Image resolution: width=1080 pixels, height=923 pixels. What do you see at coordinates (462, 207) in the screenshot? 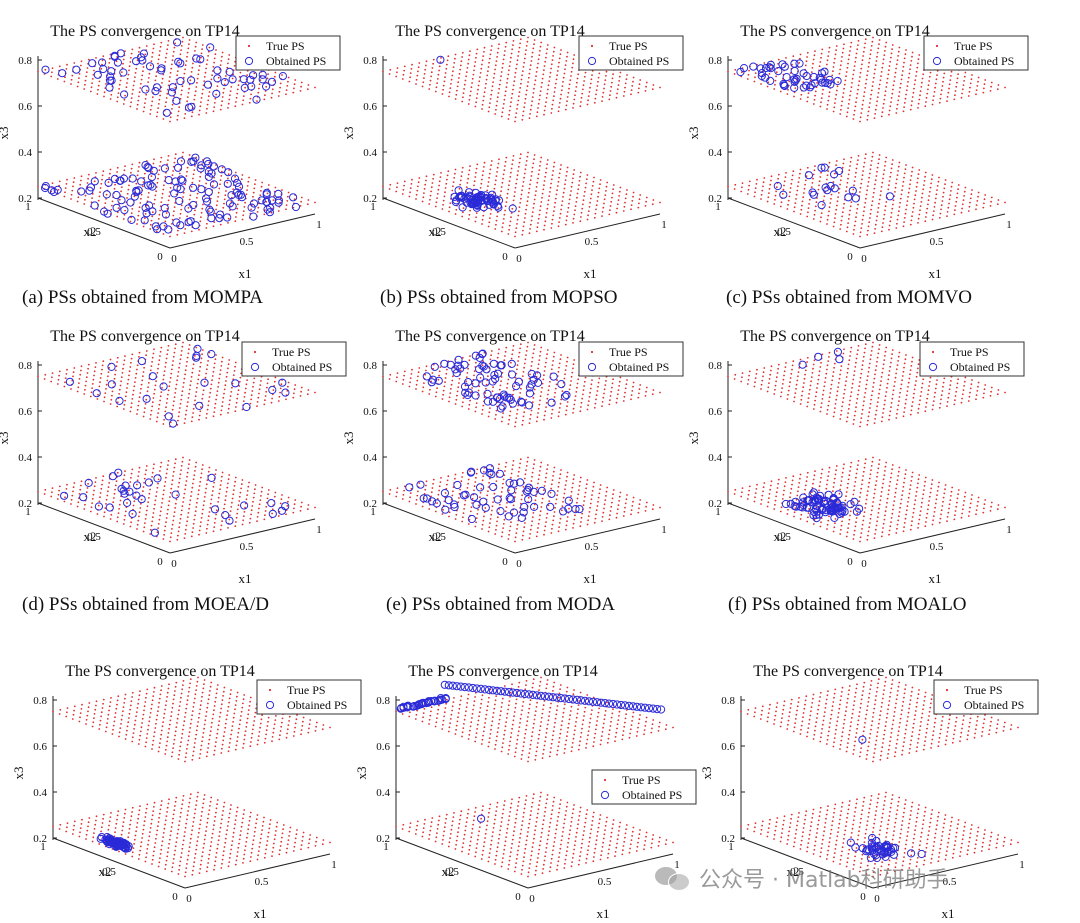
I see `obtained-ps-point` at bounding box center [462, 207].